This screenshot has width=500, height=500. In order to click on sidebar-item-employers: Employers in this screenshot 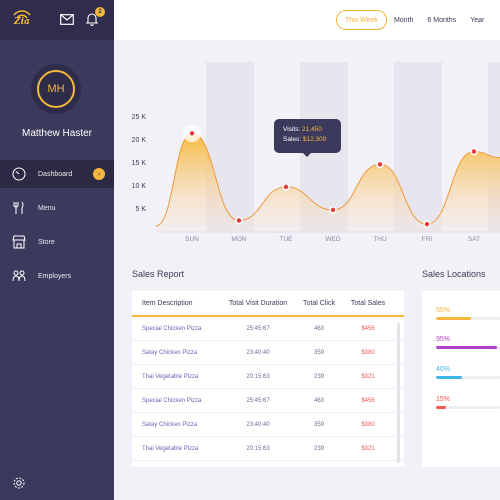, I will do `click(57, 276)`.